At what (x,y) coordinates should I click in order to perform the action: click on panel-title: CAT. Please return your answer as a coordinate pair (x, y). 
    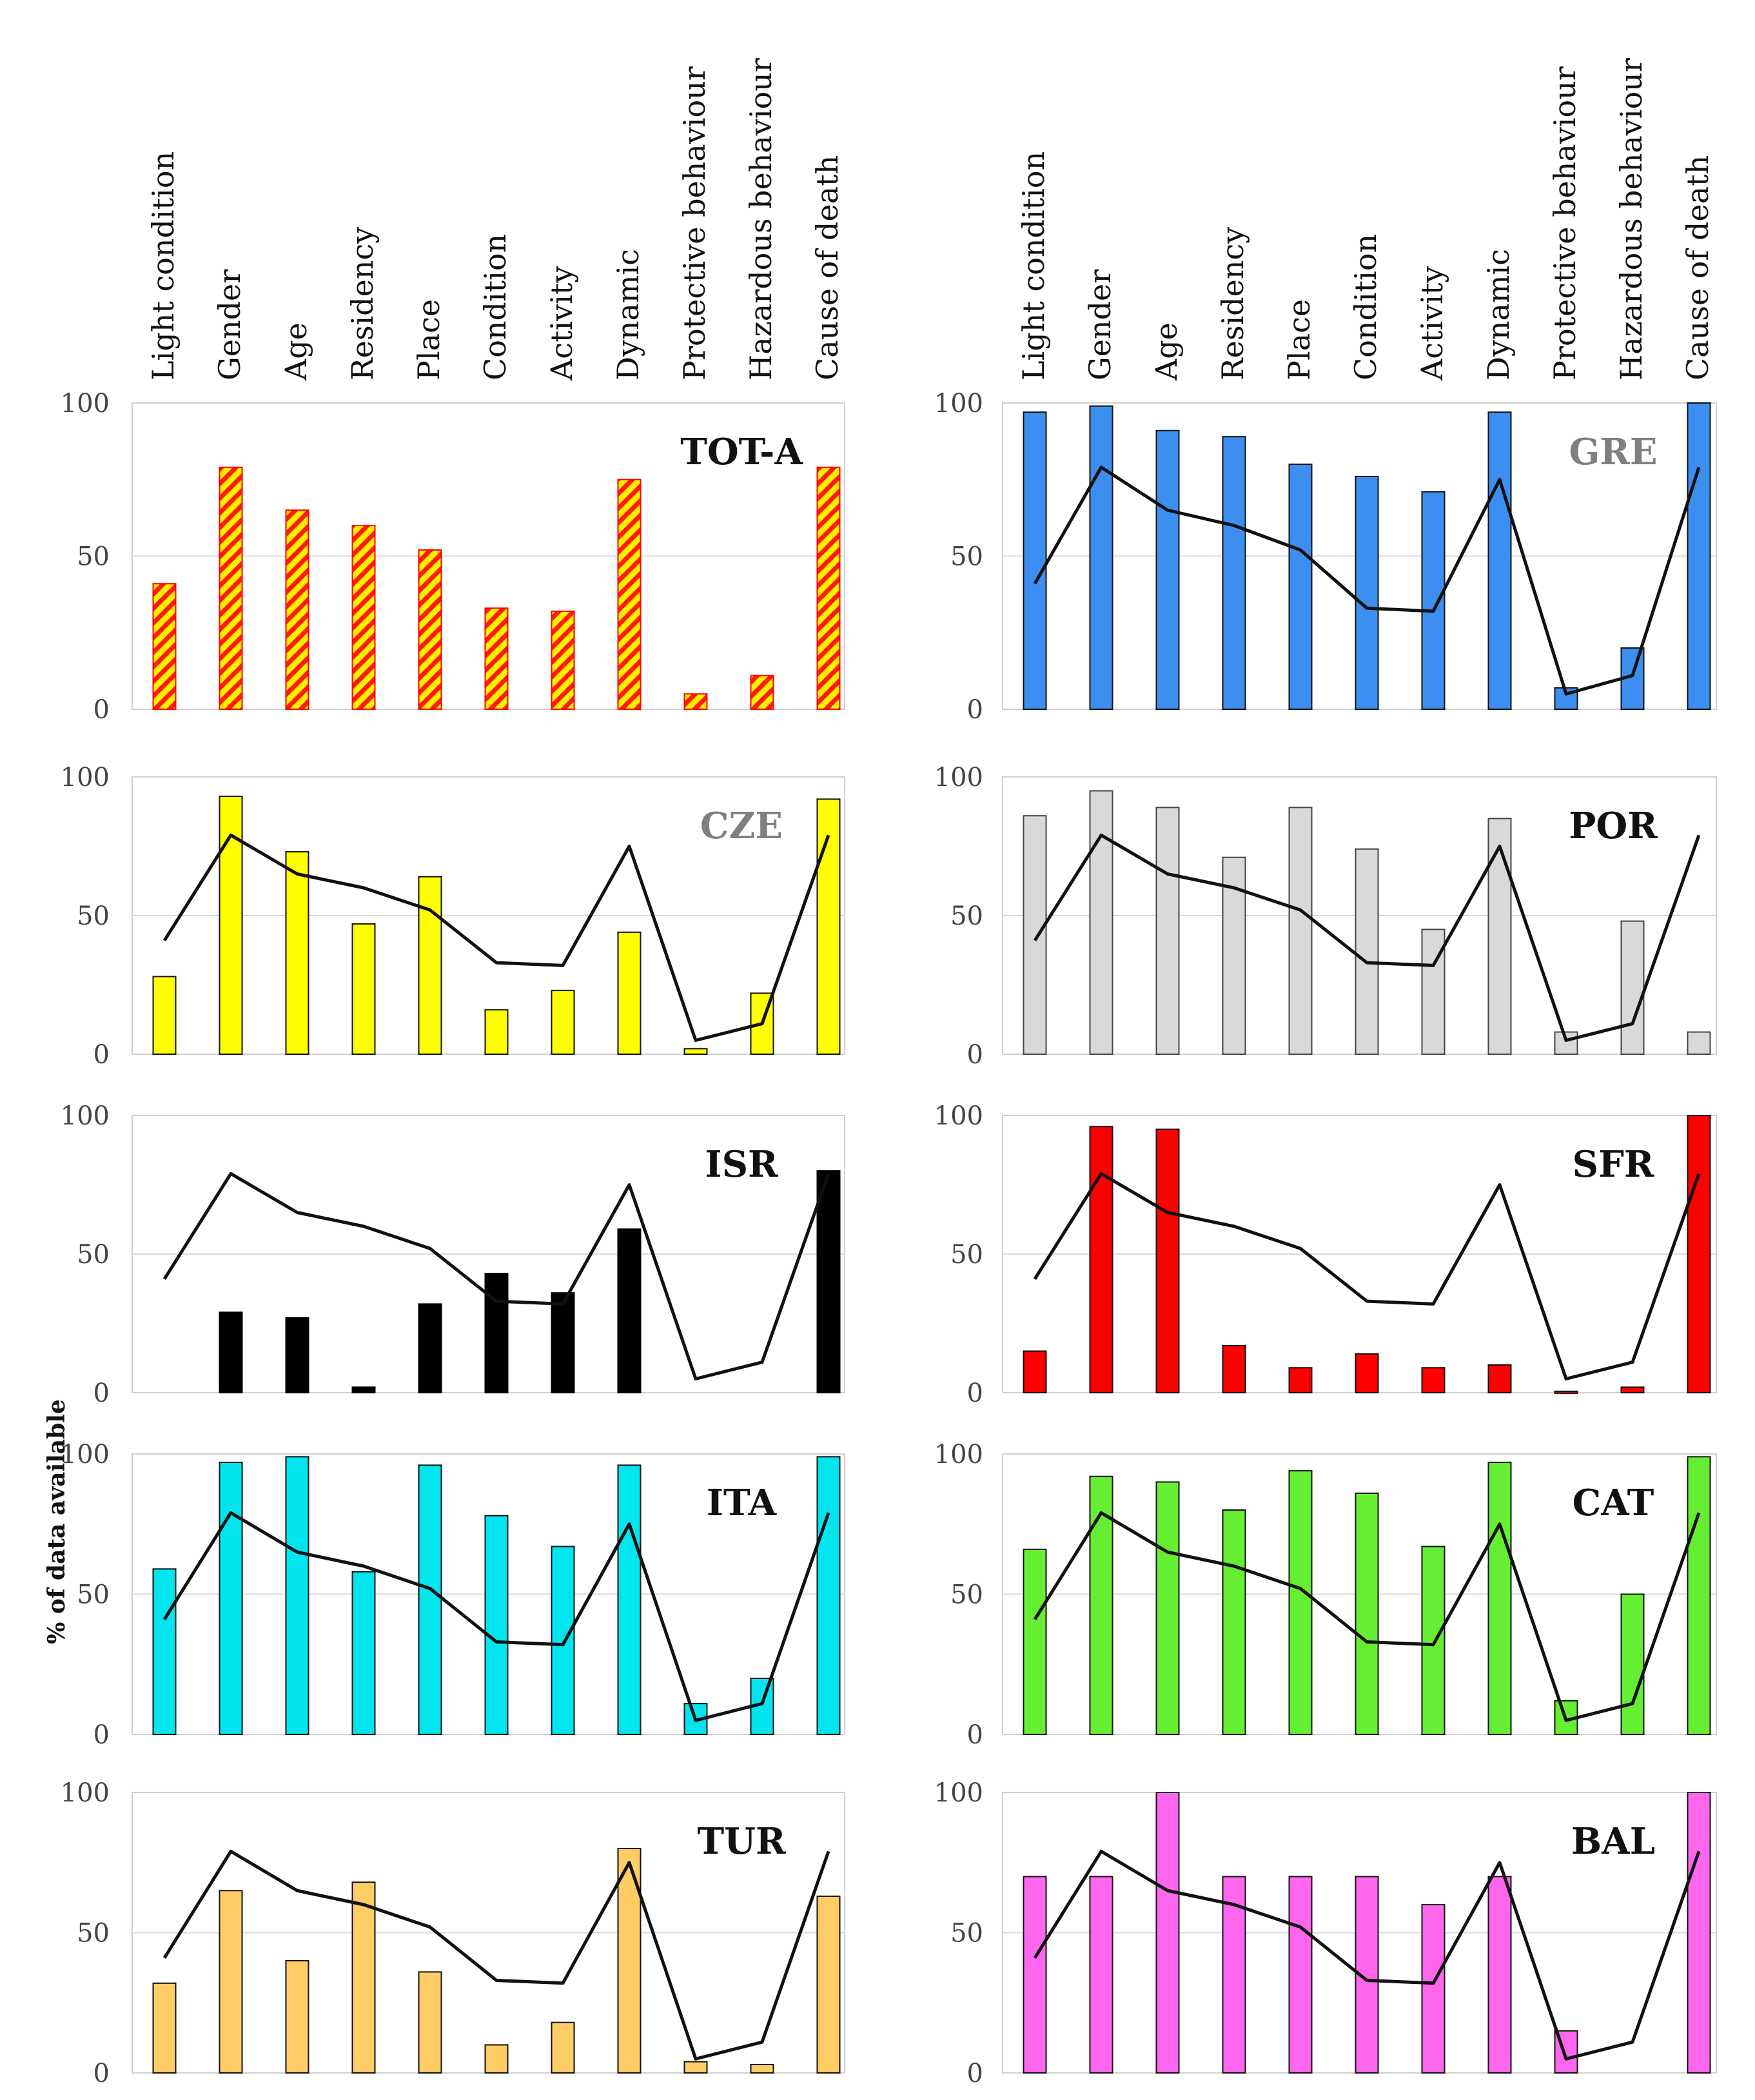
    Looking at the image, I should click on (1613, 1503).